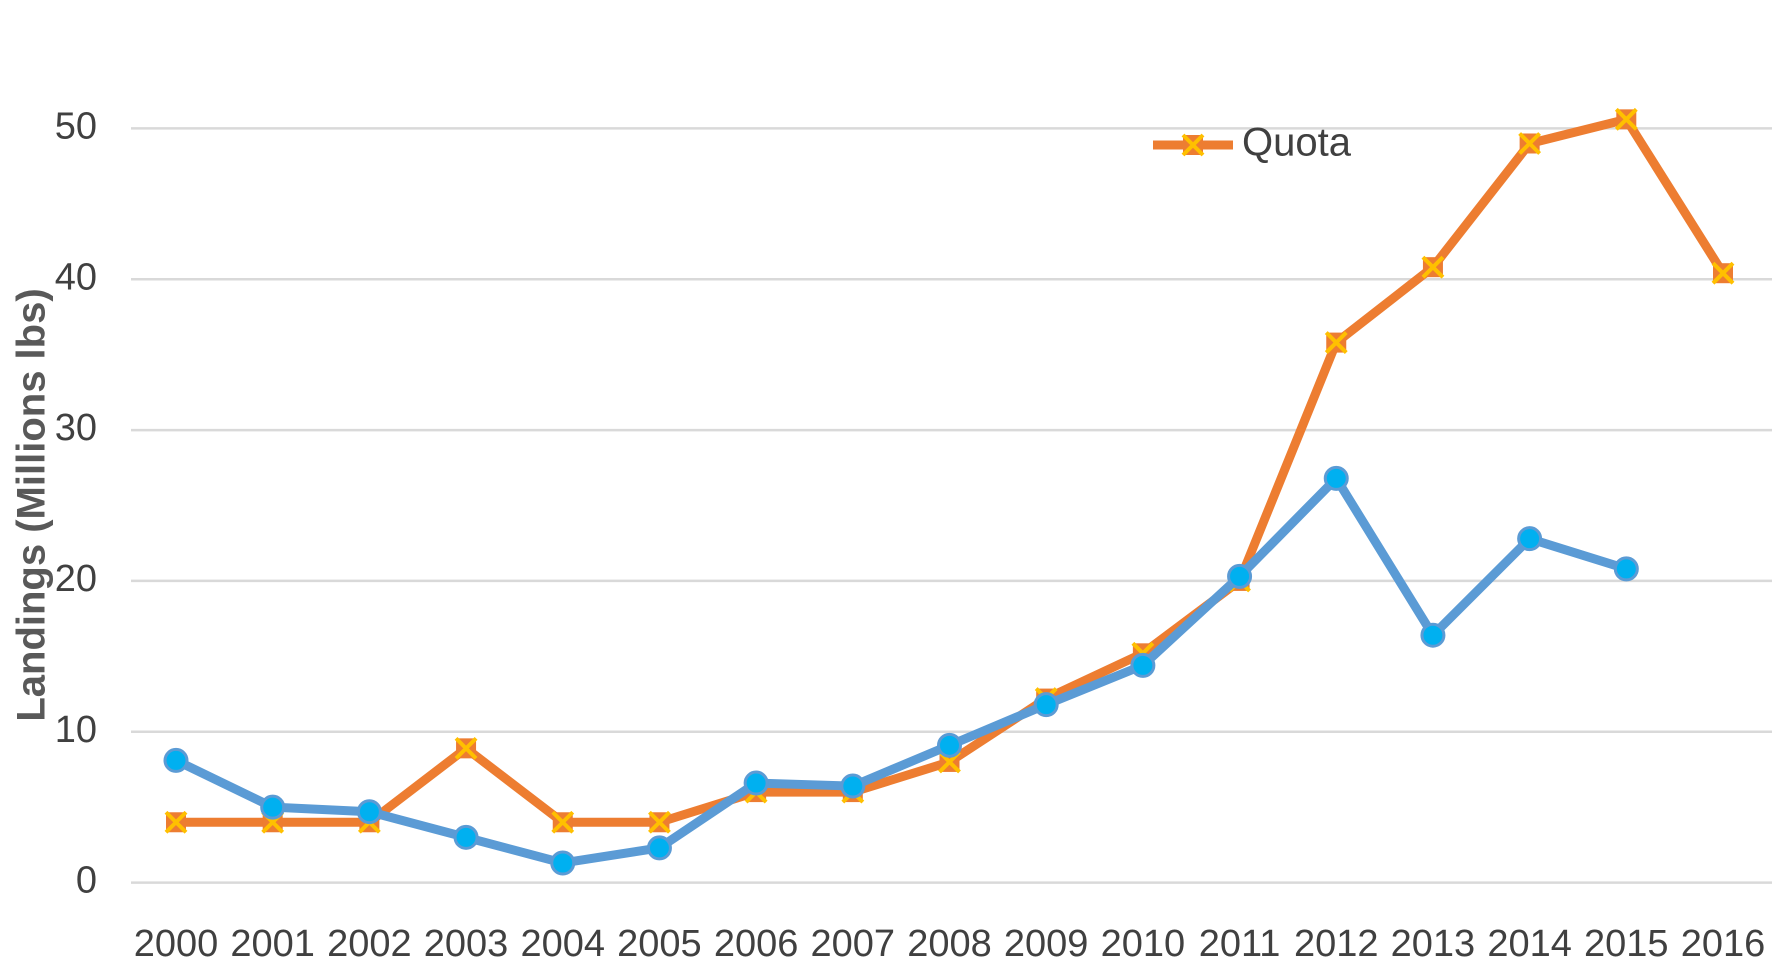 This screenshot has height=969, width=1781. I want to click on x-tick-label: 2016, so click(1723, 944).